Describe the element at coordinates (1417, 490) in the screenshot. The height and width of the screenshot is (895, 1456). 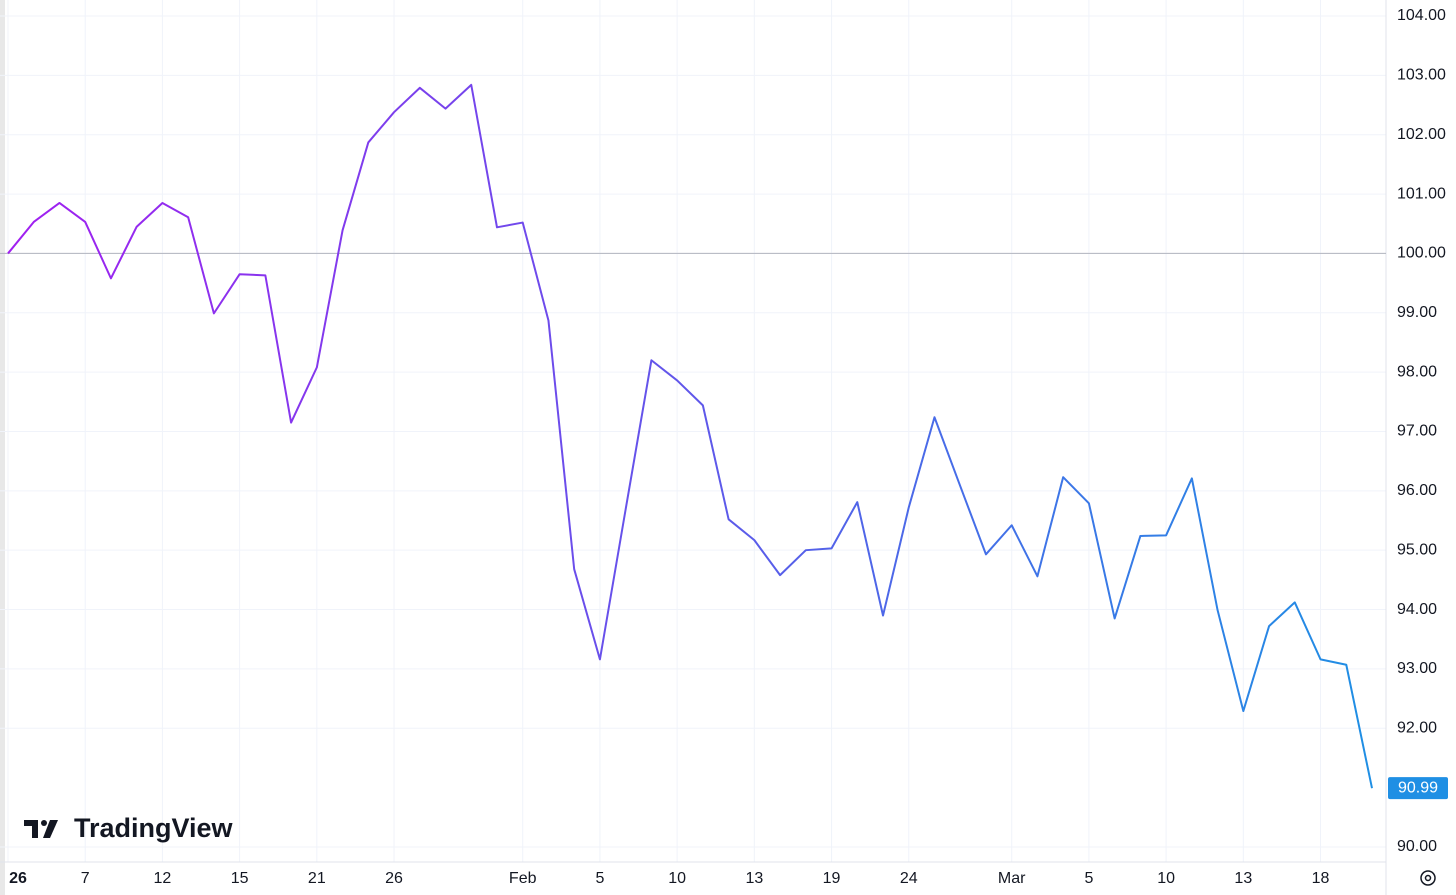
I see `y-tick-label: 96.00` at that location.